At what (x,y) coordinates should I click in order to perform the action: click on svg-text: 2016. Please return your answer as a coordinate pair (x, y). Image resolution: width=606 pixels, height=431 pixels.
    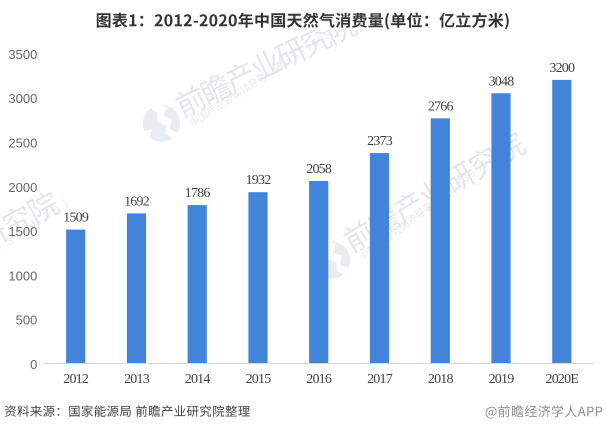
    Looking at the image, I should click on (319, 379).